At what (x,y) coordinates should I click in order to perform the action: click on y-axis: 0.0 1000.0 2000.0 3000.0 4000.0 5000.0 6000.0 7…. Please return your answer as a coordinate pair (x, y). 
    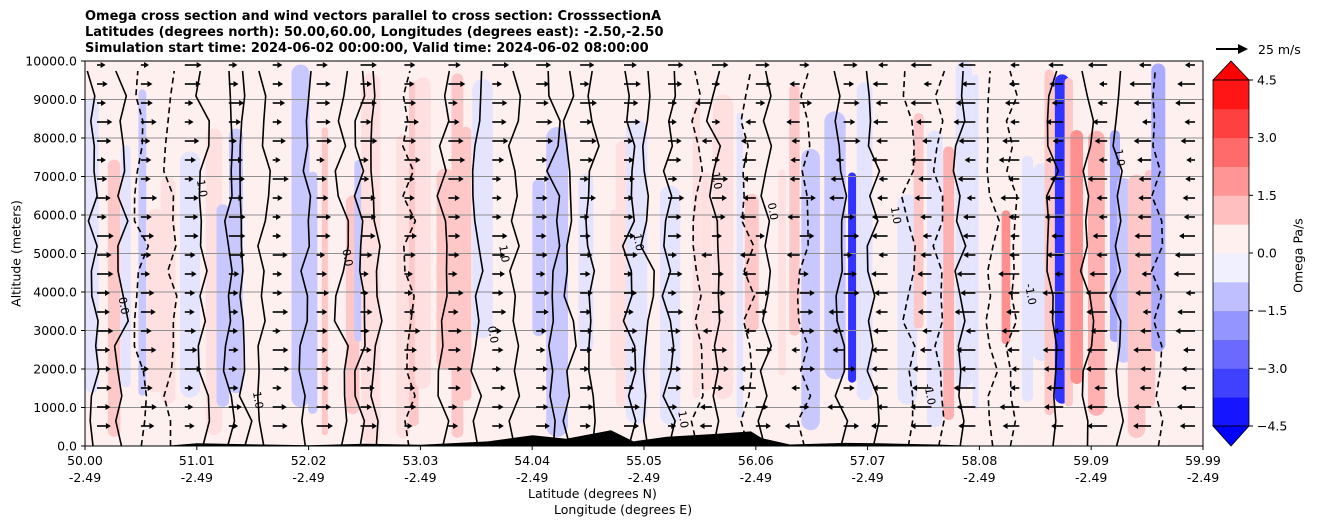
    Looking at the image, I should click on (55, 254).